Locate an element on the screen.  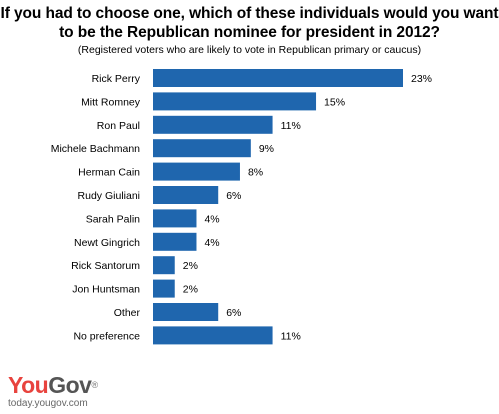
category-label: No preference is located at coordinates (106, 336).